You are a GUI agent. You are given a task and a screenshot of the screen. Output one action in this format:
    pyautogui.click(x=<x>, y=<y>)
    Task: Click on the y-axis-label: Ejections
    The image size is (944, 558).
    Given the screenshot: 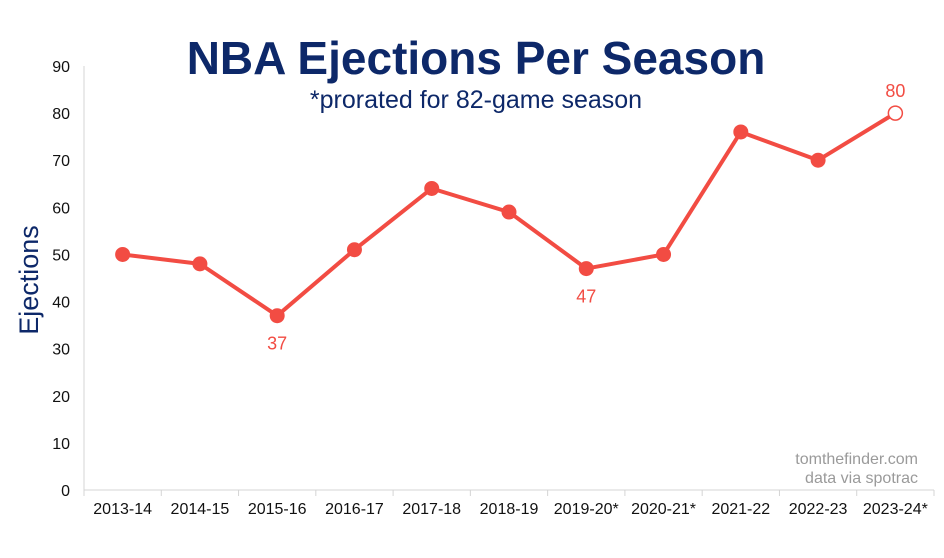 What is the action you would take?
    pyautogui.click(x=29, y=280)
    